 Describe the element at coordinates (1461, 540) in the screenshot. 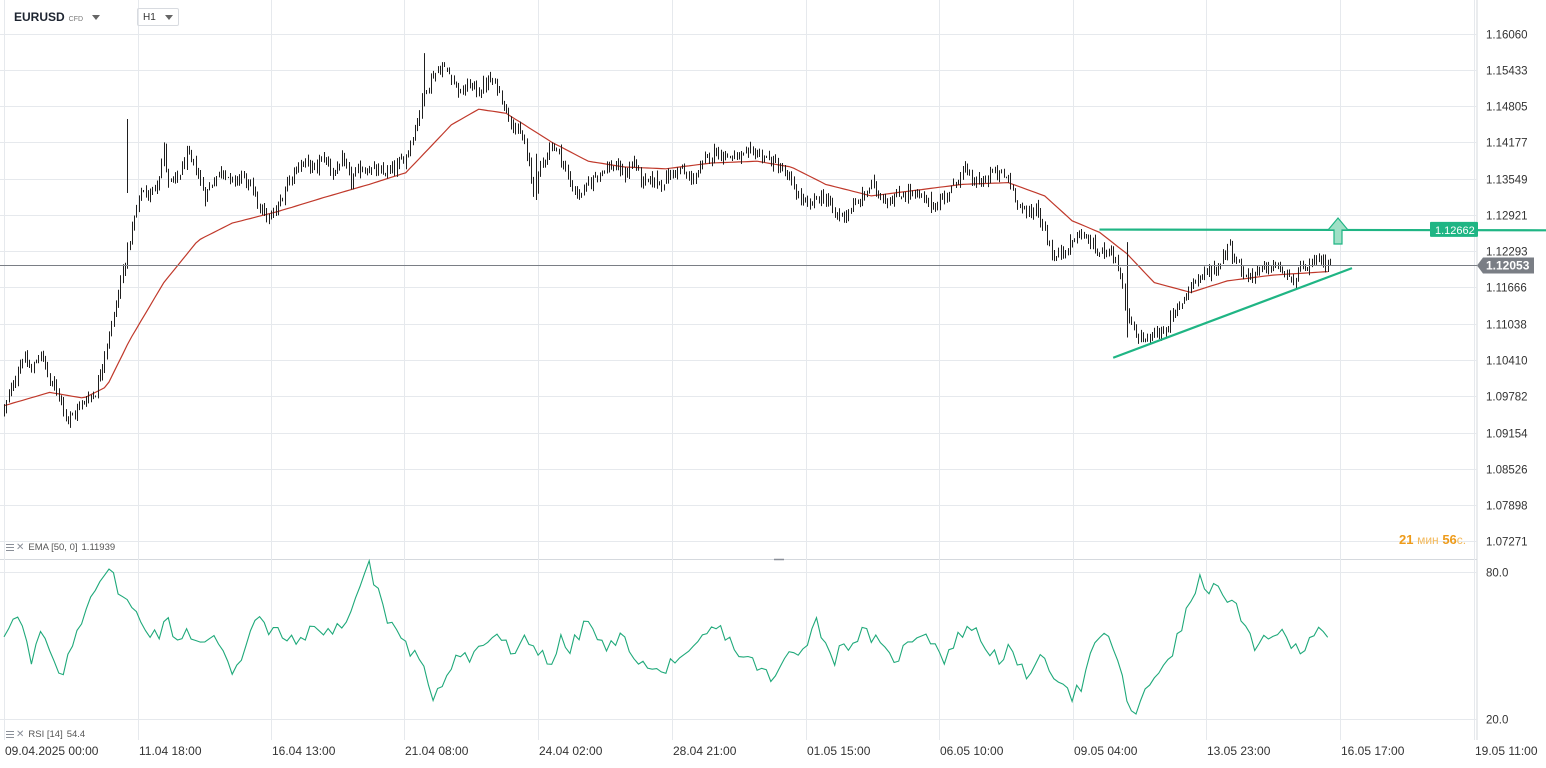

I see `countdown-seconds-unit: с.` at that location.